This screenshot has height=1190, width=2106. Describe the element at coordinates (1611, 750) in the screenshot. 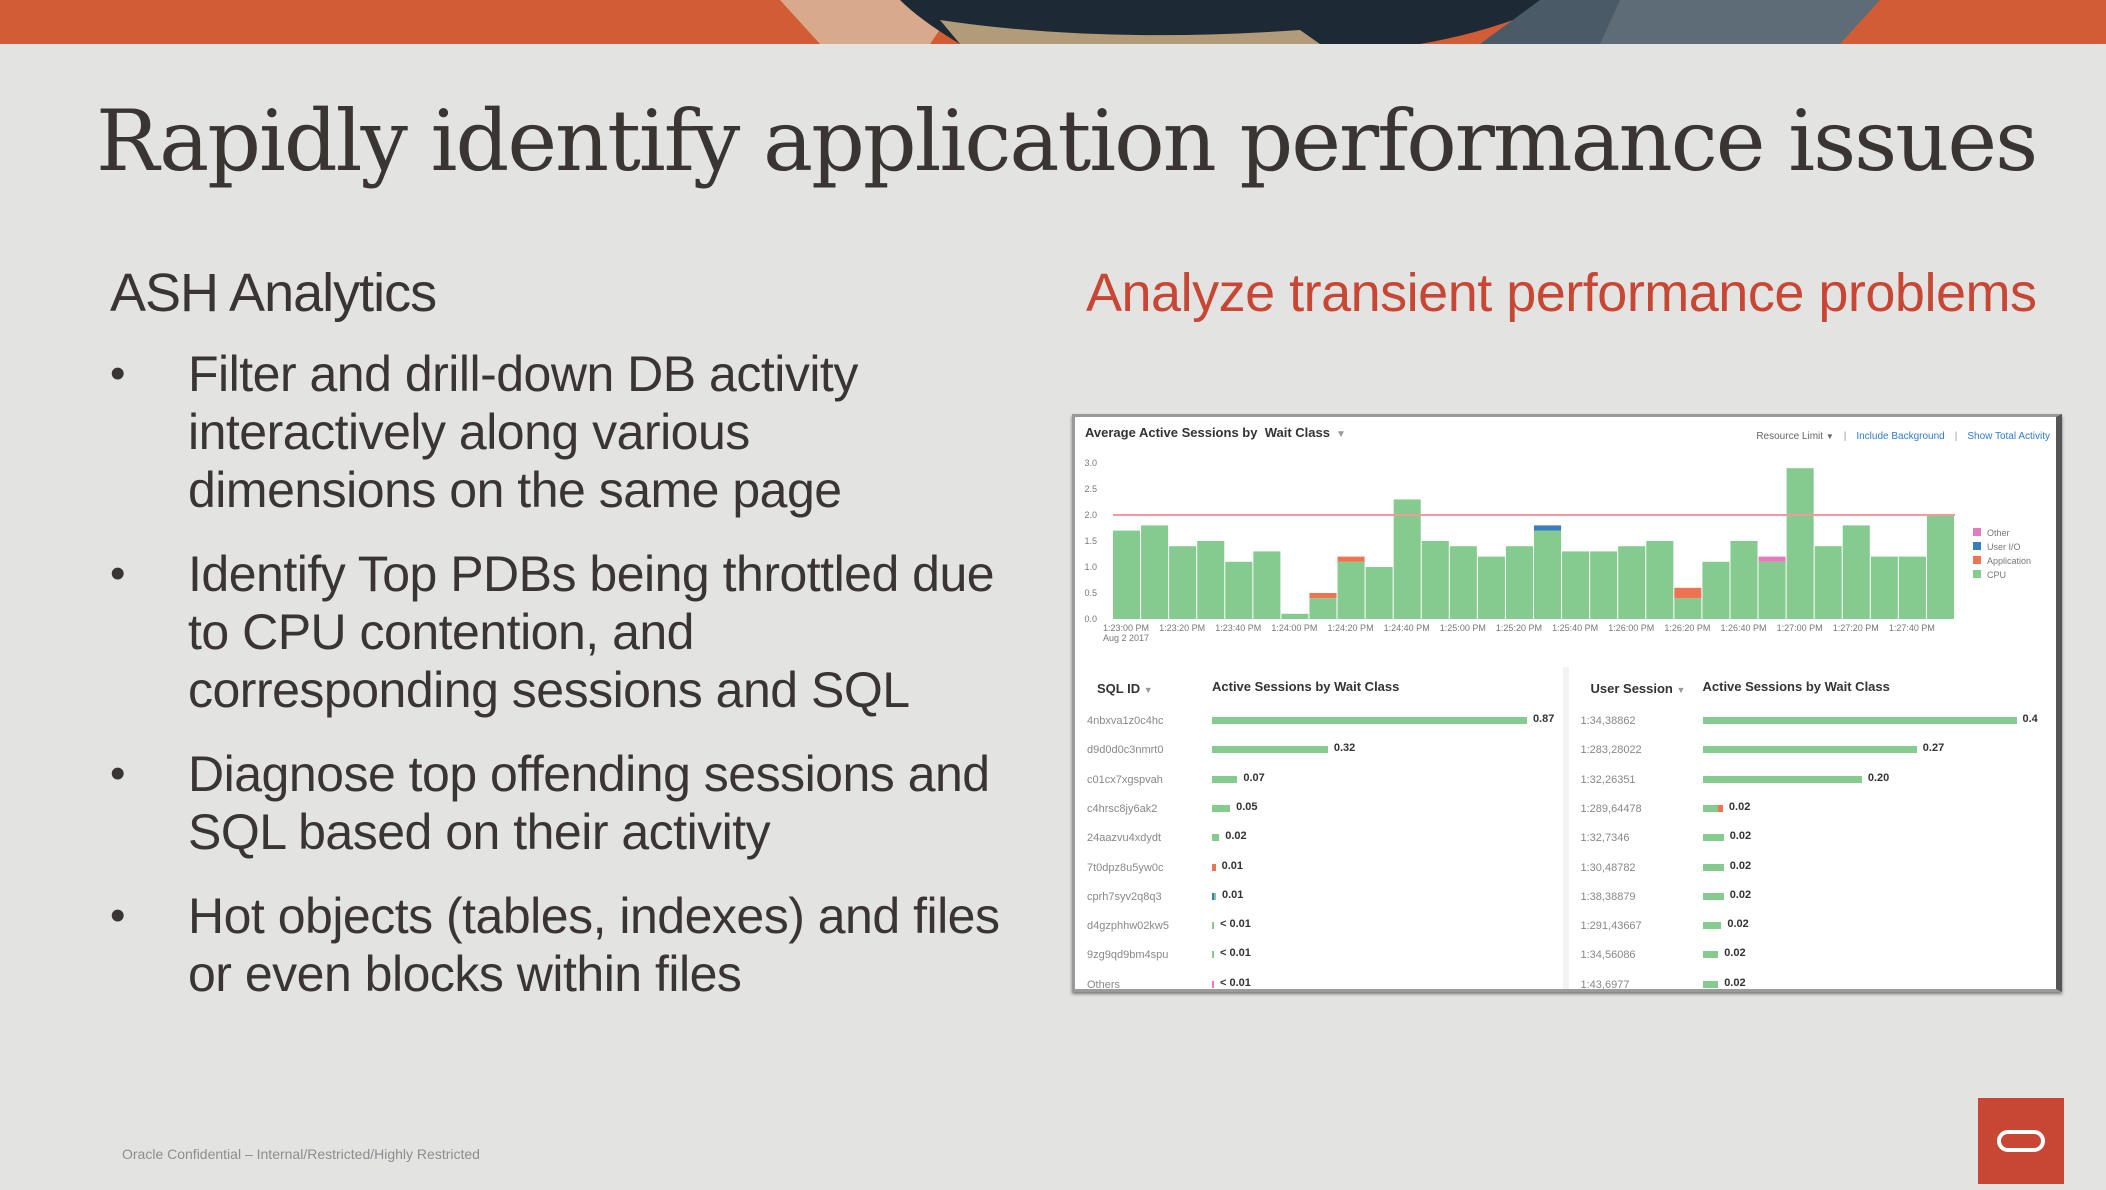

I see `row-label: 1:283,28022` at that location.